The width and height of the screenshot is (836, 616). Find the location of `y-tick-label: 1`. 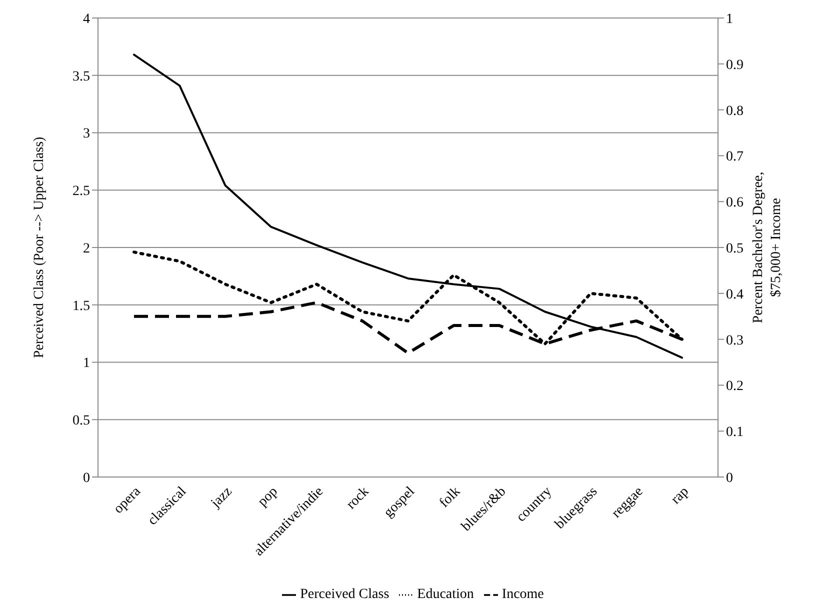

y-tick-label: 1 is located at coordinates (86, 364).